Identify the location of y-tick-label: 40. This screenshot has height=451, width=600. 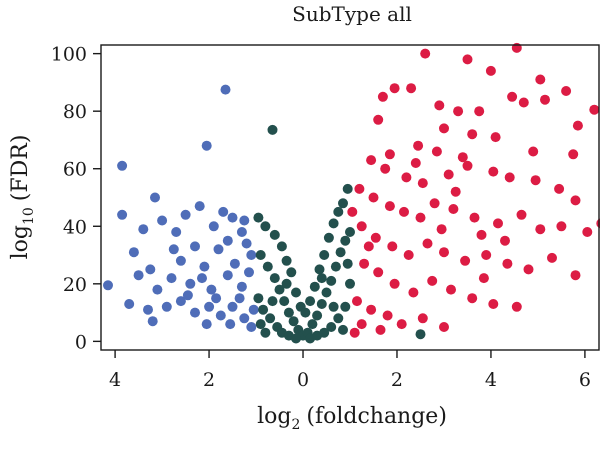
(75, 227).